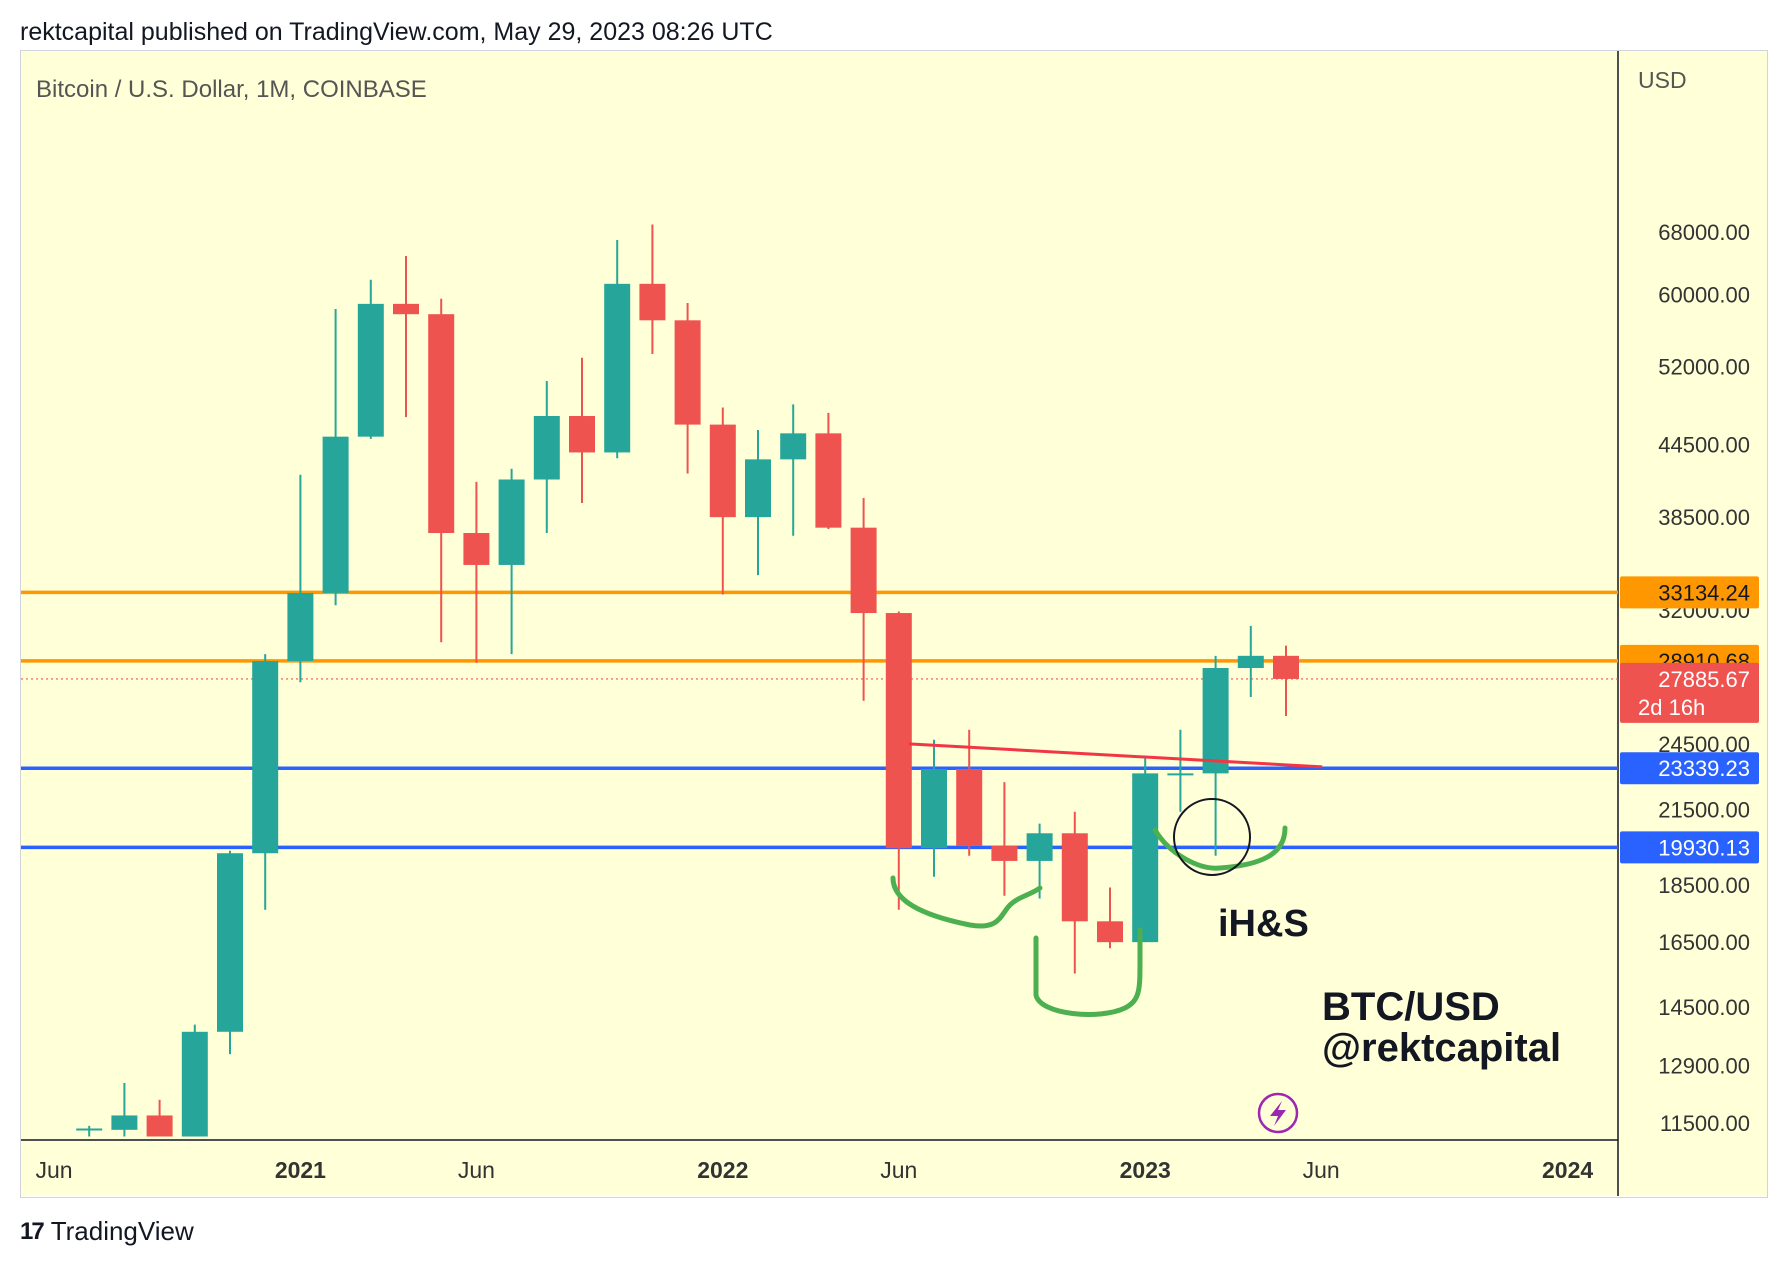  What do you see at coordinates (1704, 232) in the screenshot?
I see `y-tick-label: 68000.00` at bounding box center [1704, 232].